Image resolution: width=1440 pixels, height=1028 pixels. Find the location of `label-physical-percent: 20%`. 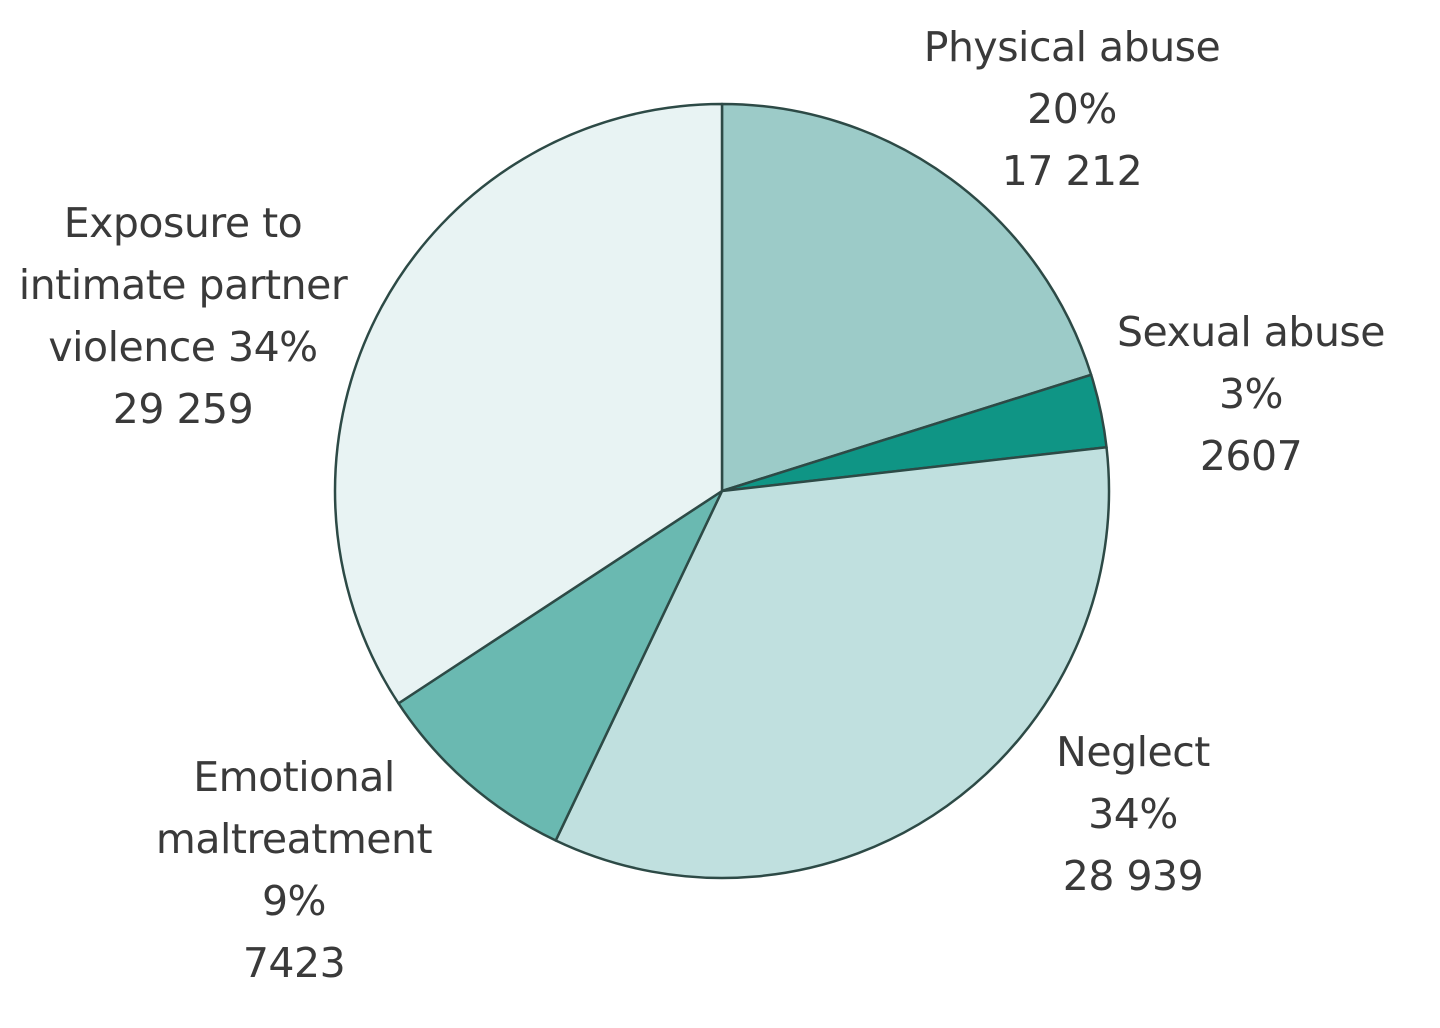

label-physical-percent: 20% is located at coordinates (1072, 109).